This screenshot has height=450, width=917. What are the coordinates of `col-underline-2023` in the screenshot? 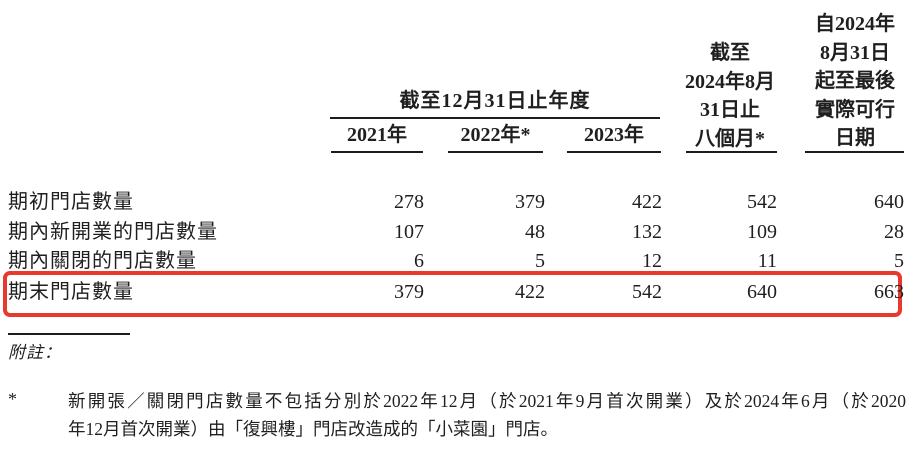 It's located at (614, 152).